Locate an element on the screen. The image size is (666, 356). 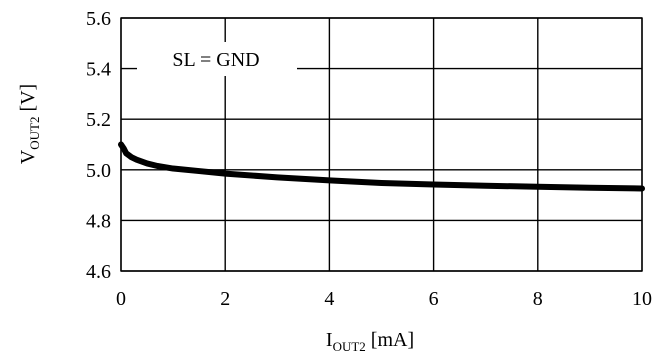
y-axis-label: VOUT2 [V] is located at coordinates (29, 124).